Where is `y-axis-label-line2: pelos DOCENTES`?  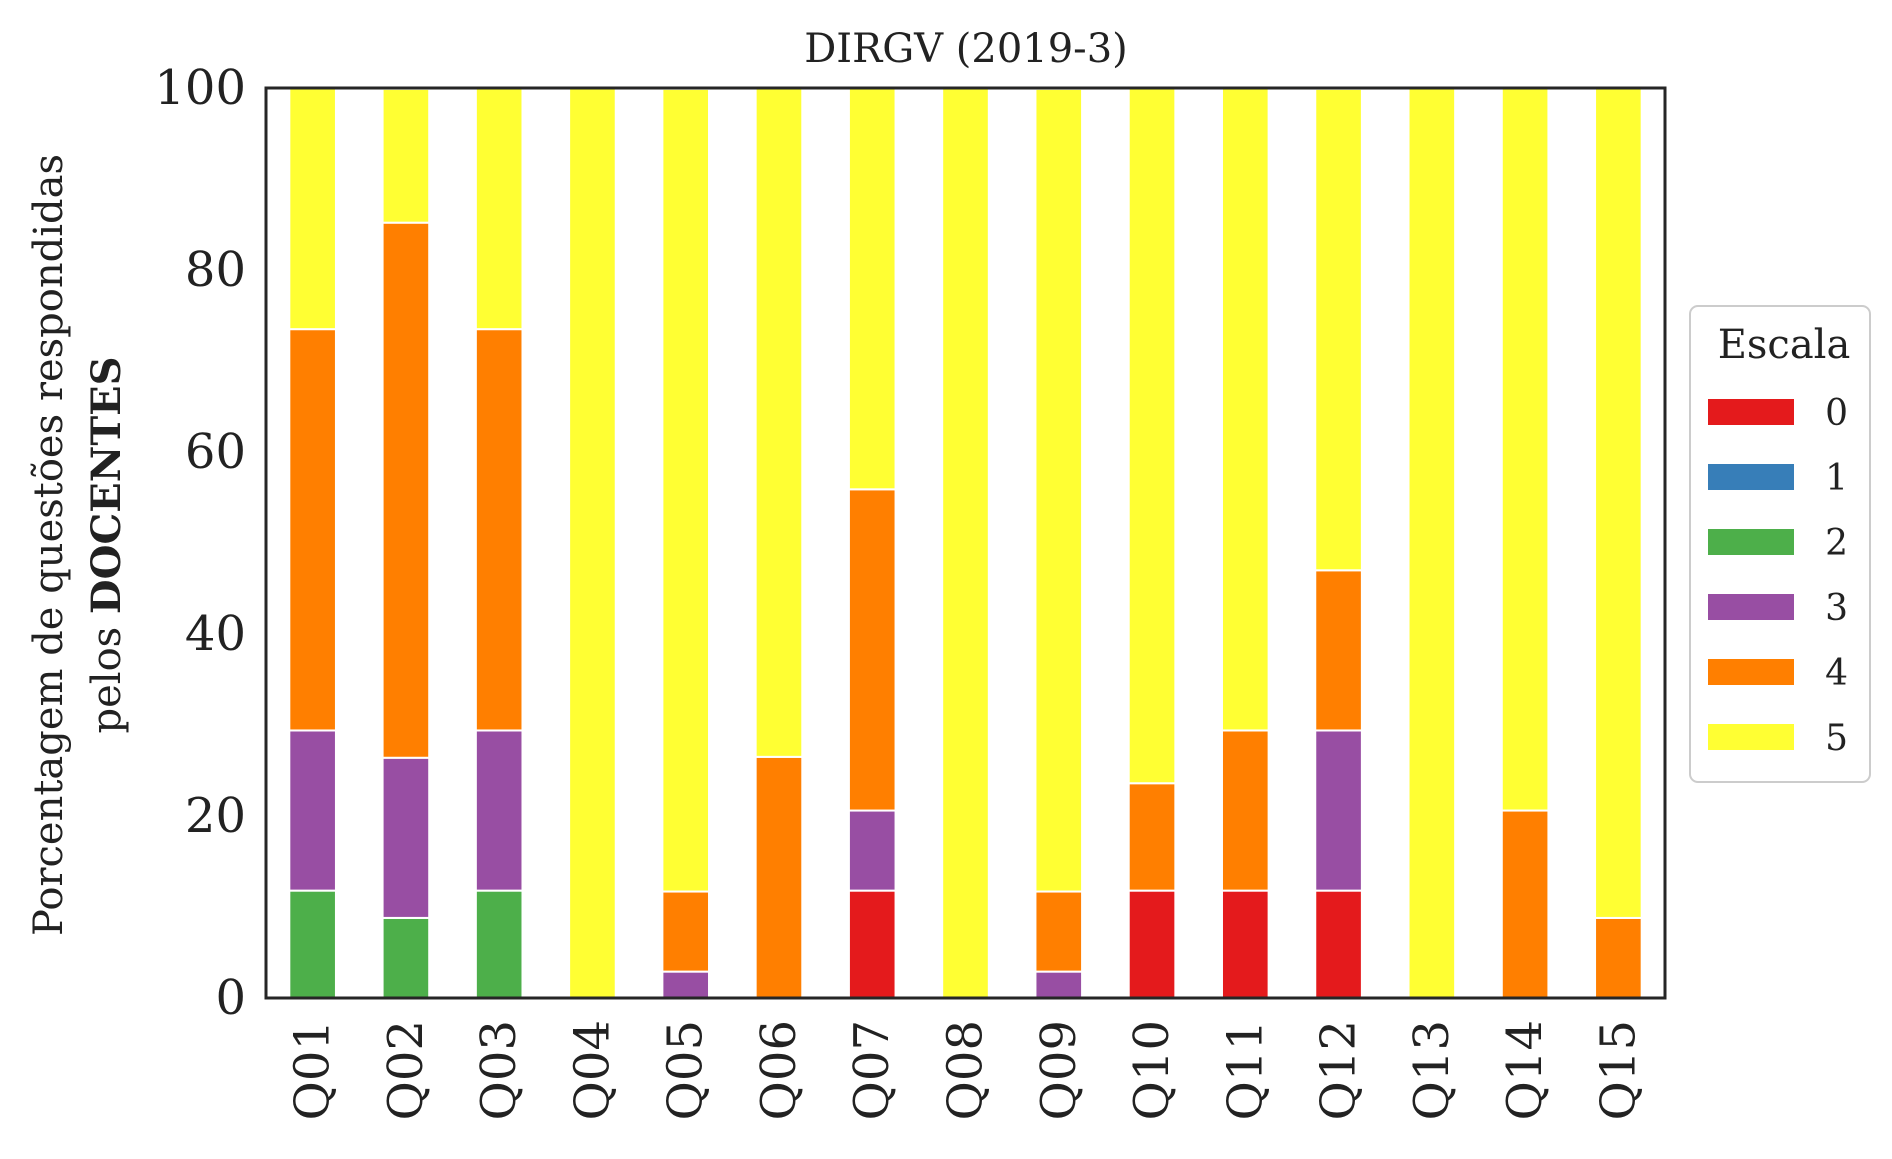
y-axis-label-line2: pelos DOCENTES is located at coordinates (106, 545).